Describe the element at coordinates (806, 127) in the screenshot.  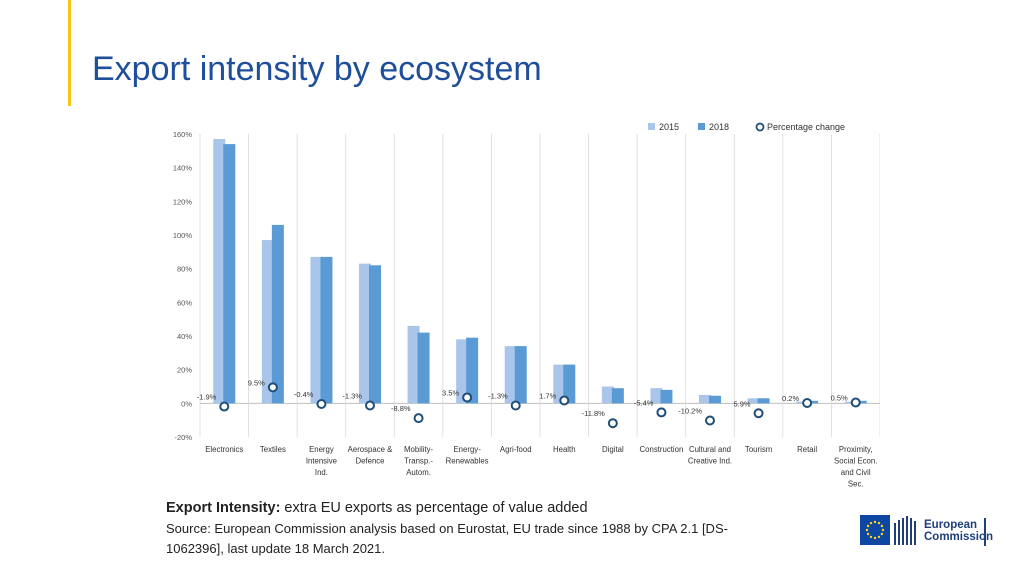
I see `legend-label-percentage-change: Percentage change` at that location.